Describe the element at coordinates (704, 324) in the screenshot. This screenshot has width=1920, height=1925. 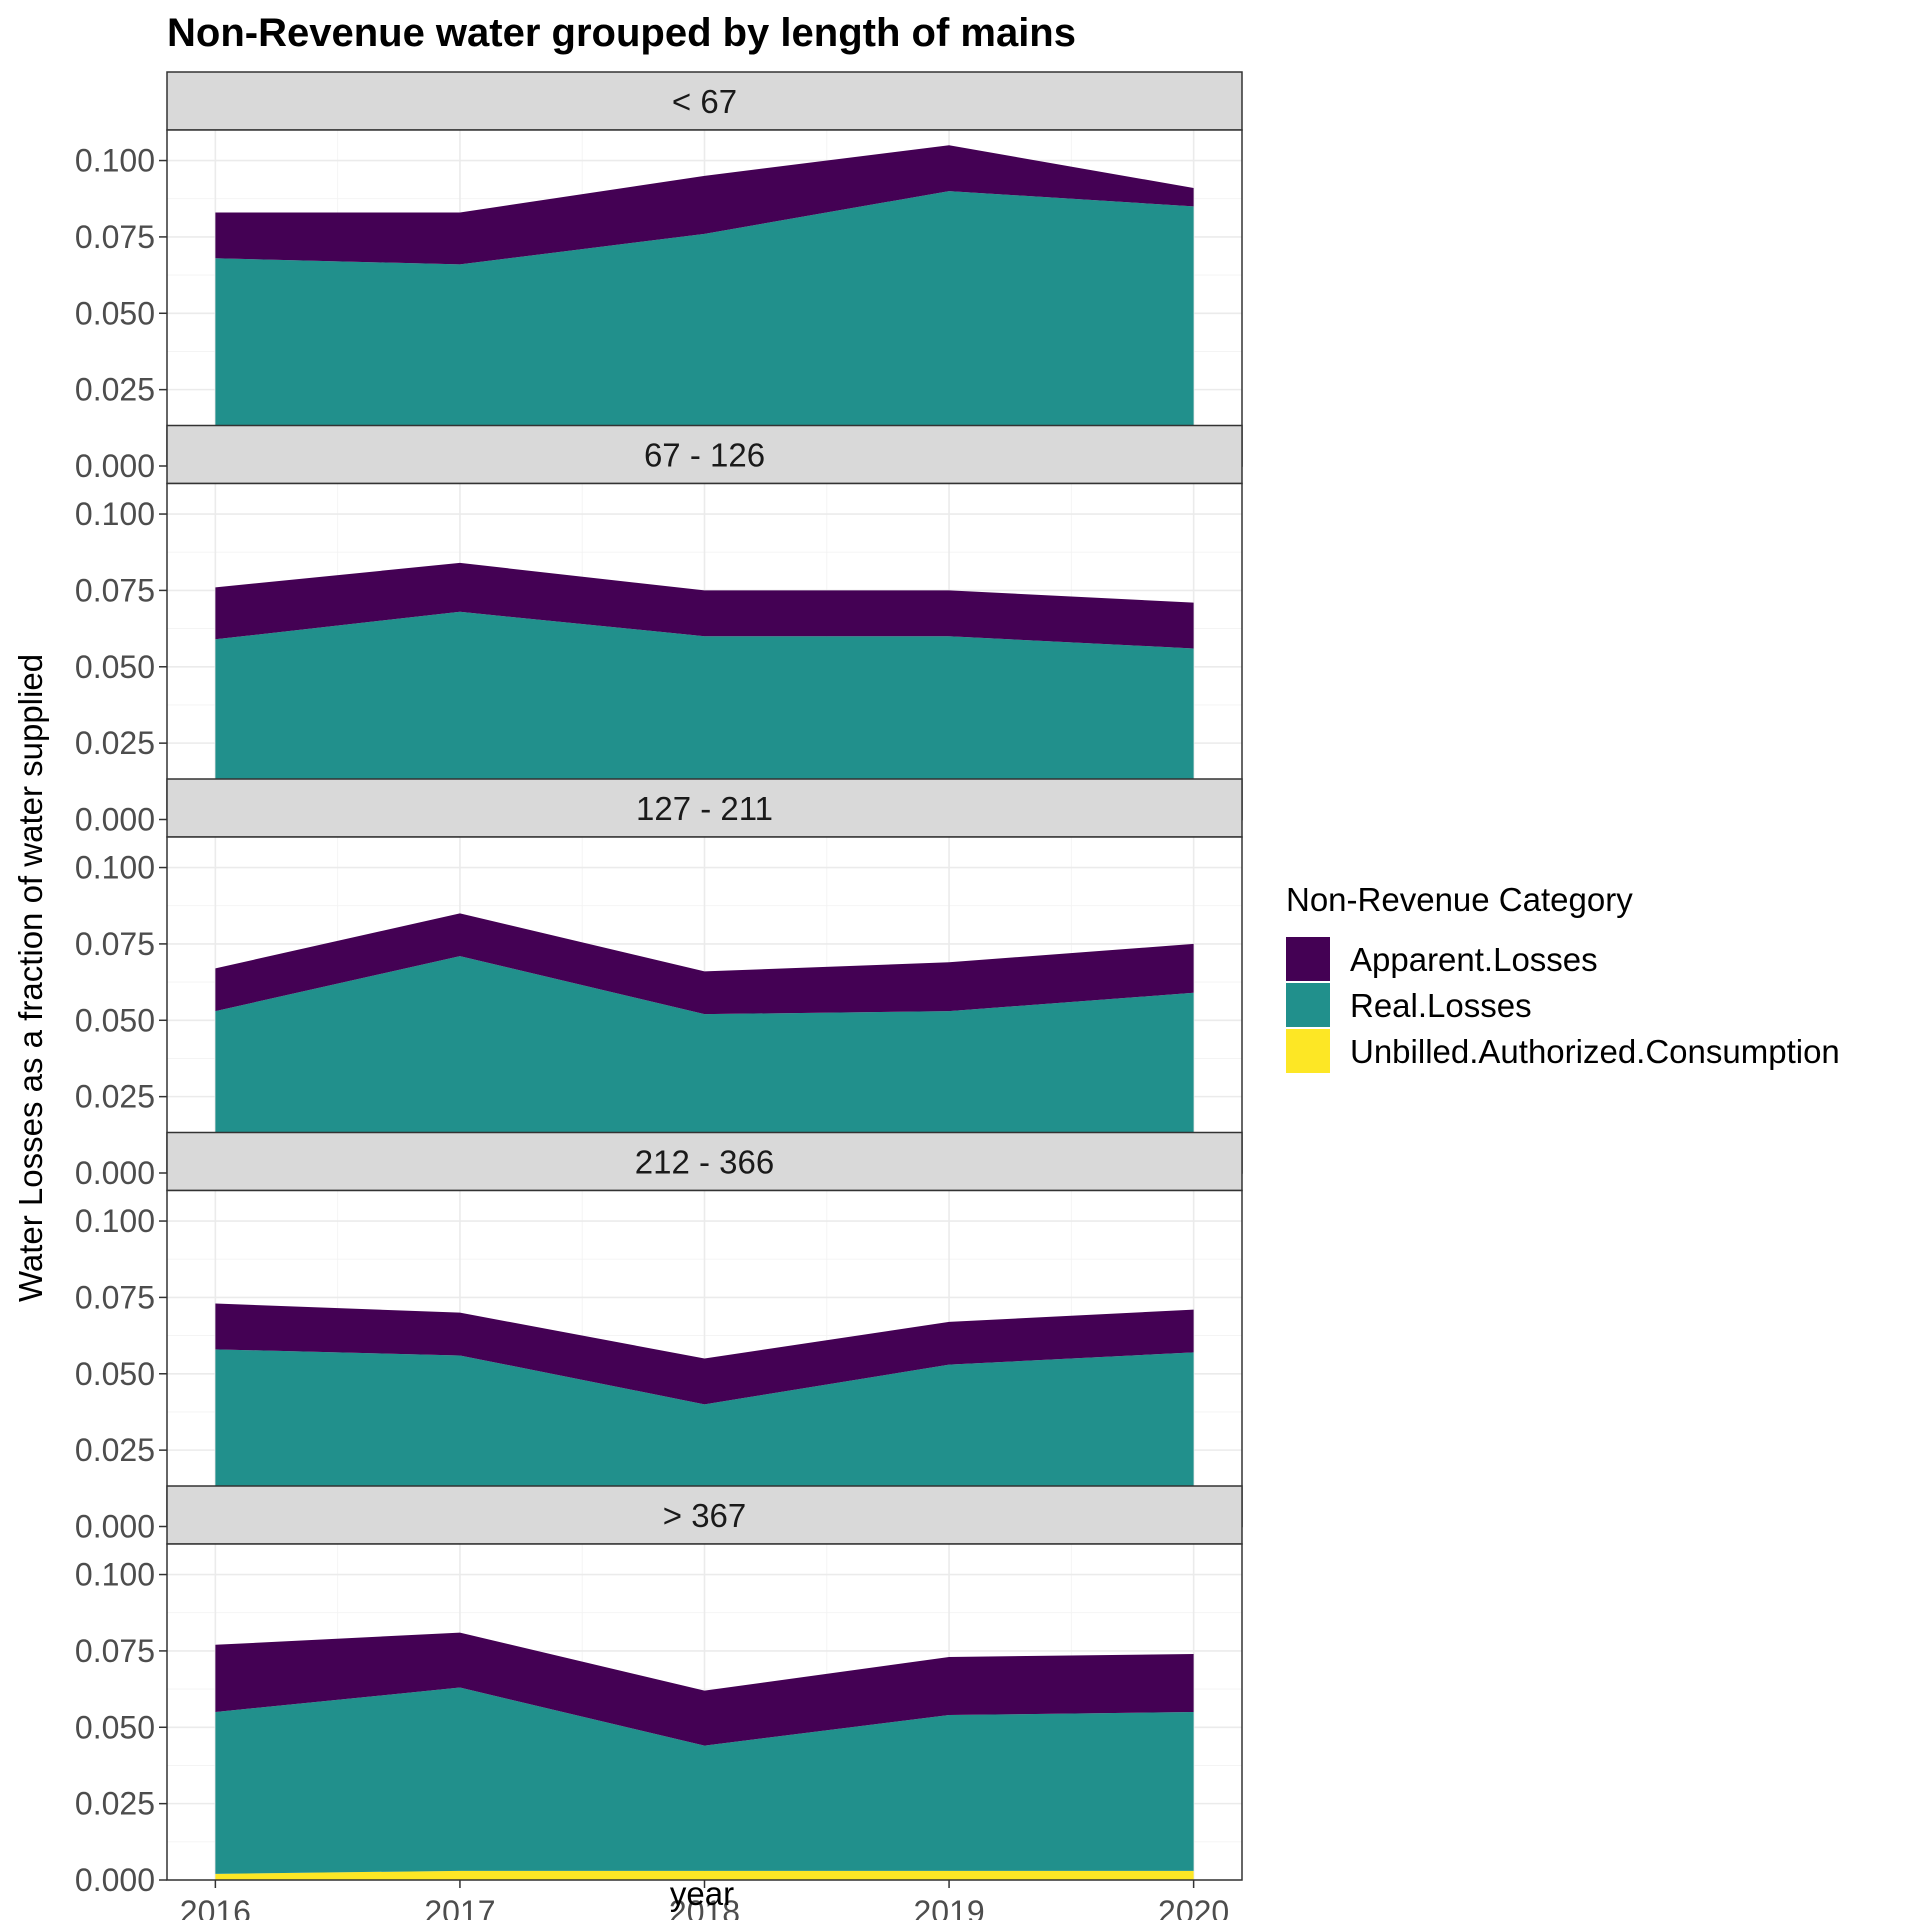
I see `facet-1-area-real-losses` at that location.